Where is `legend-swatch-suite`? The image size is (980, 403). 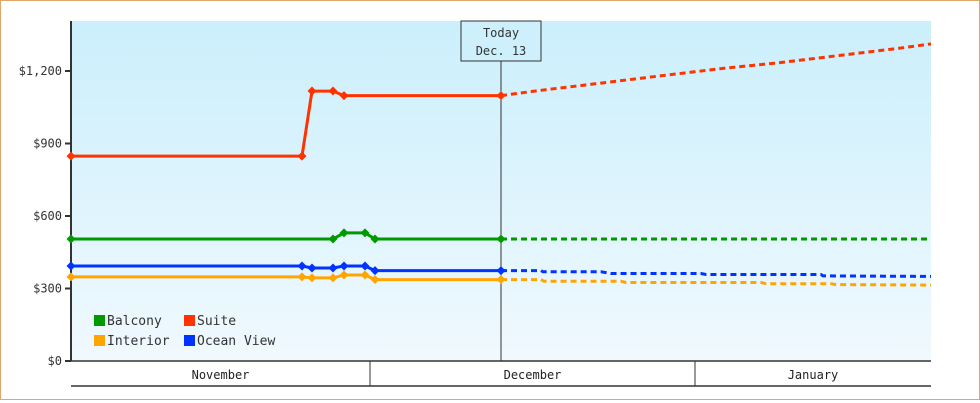 legend-swatch-suite is located at coordinates (189, 320).